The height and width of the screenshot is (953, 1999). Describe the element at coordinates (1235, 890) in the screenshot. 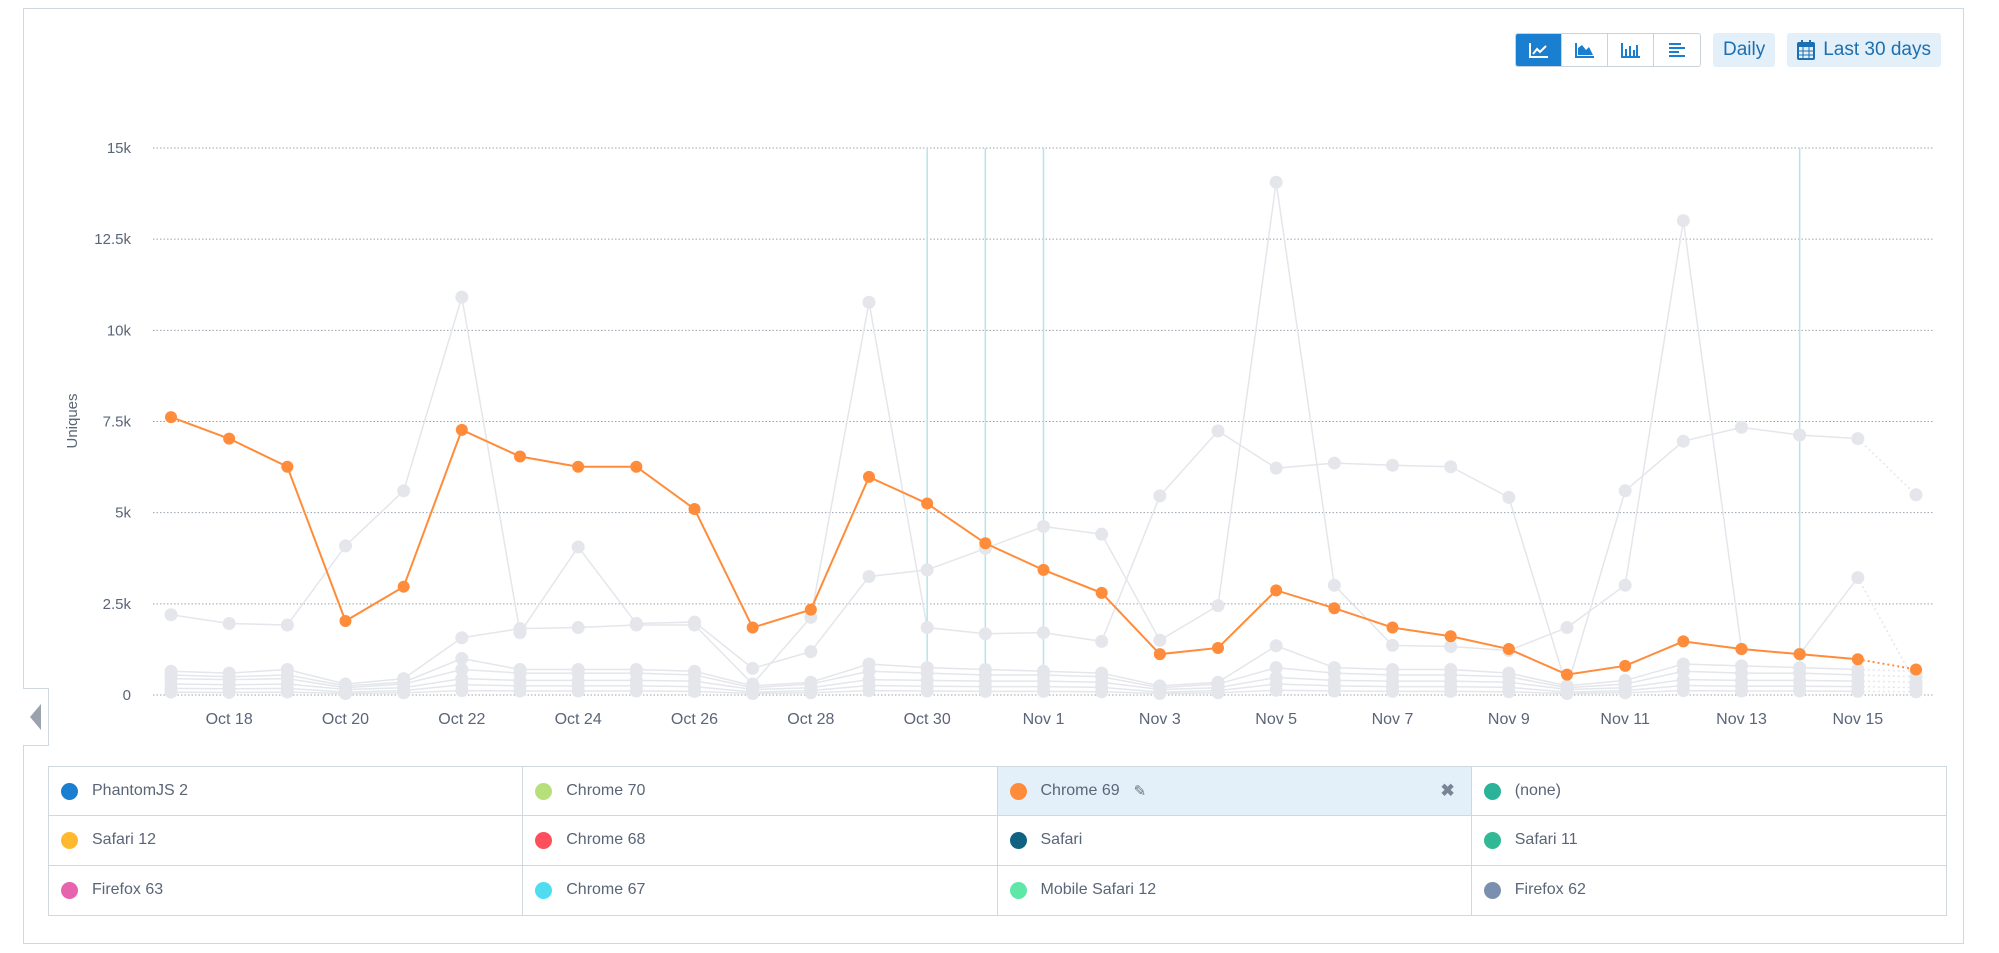

I see `legend-item: Mobile Safari 12` at that location.